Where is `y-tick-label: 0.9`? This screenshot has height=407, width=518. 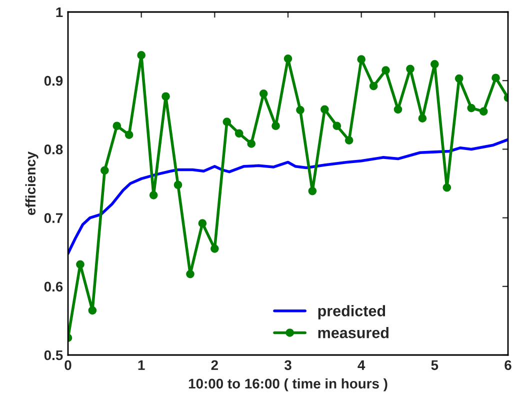 y-tick-label: 0.9 is located at coordinates (53, 81).